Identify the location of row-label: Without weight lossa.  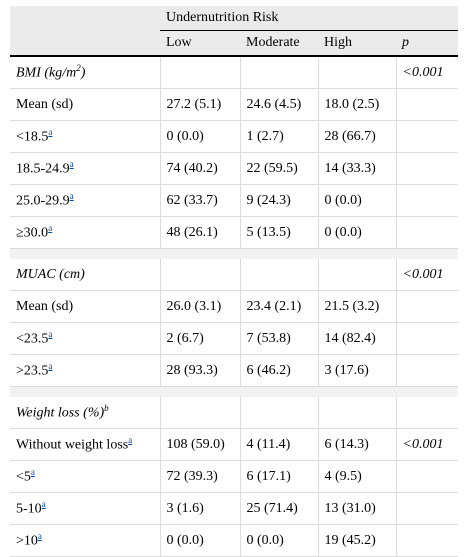
(85, 444).